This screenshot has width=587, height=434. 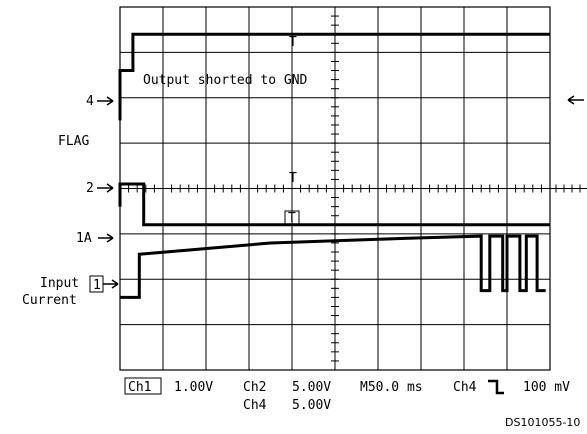 What do you see at coordinates (111, 284) in the screenshot?
I see `ch1-marker-arrow-icon` at bounding box center [111, 284].